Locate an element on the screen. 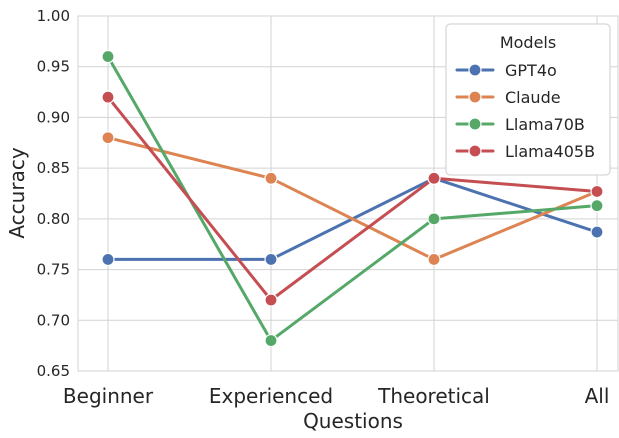 Image resolution: width=619 pixels, height=438 pixels. y-tick-label: 0.70 is located at coordinates (53, 320).